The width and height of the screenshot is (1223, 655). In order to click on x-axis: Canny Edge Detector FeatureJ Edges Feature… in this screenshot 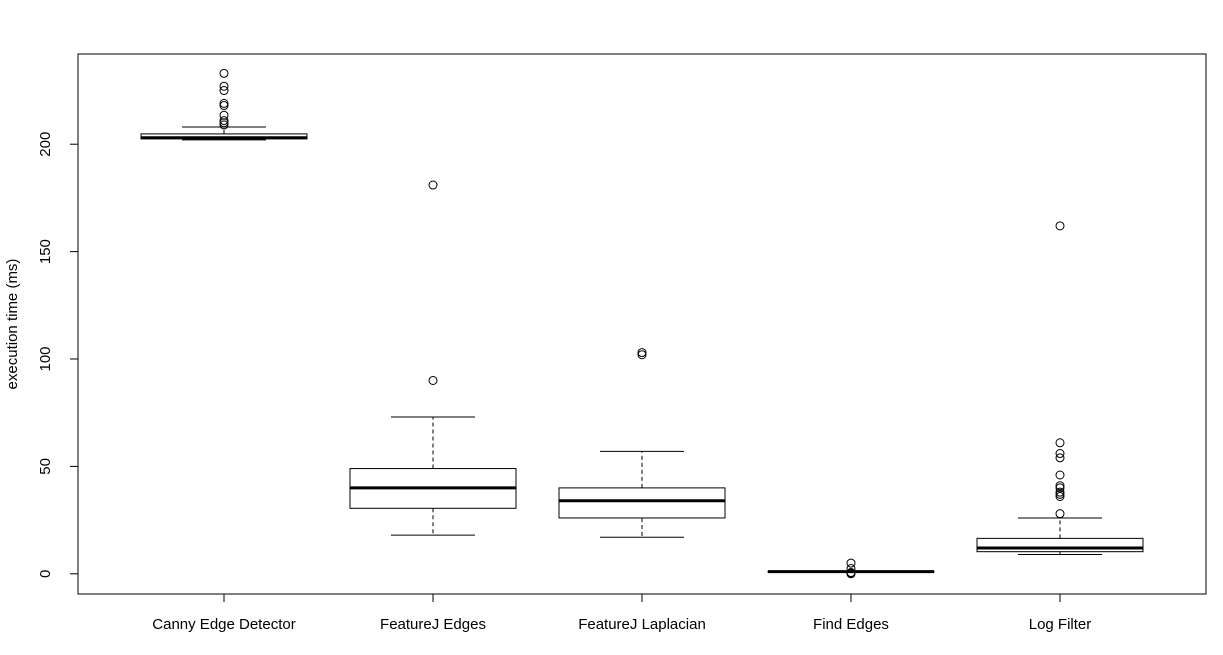, I will do `click(622, 613)`.